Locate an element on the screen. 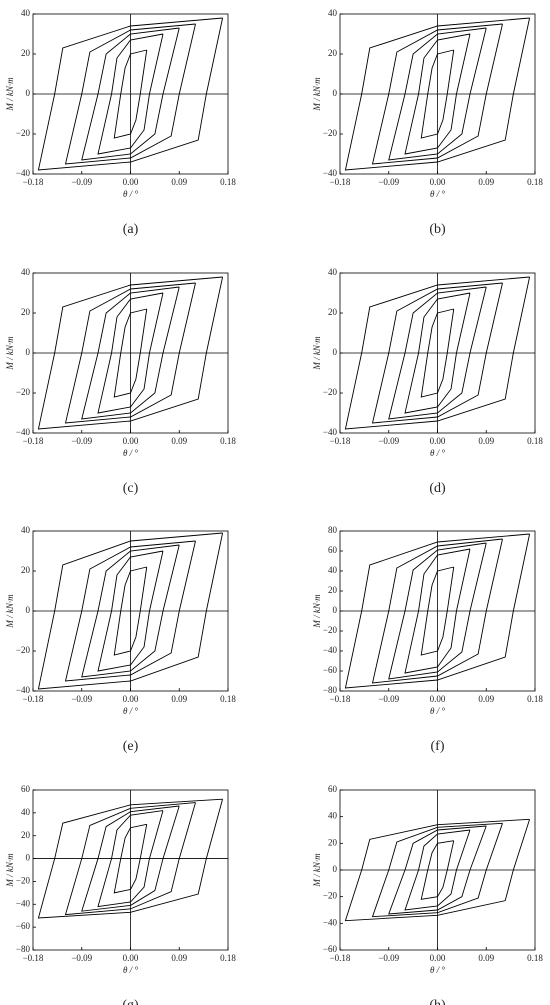 The image size is (550, 1005). panel-caption: (b) is located at coordinates (437, 229).